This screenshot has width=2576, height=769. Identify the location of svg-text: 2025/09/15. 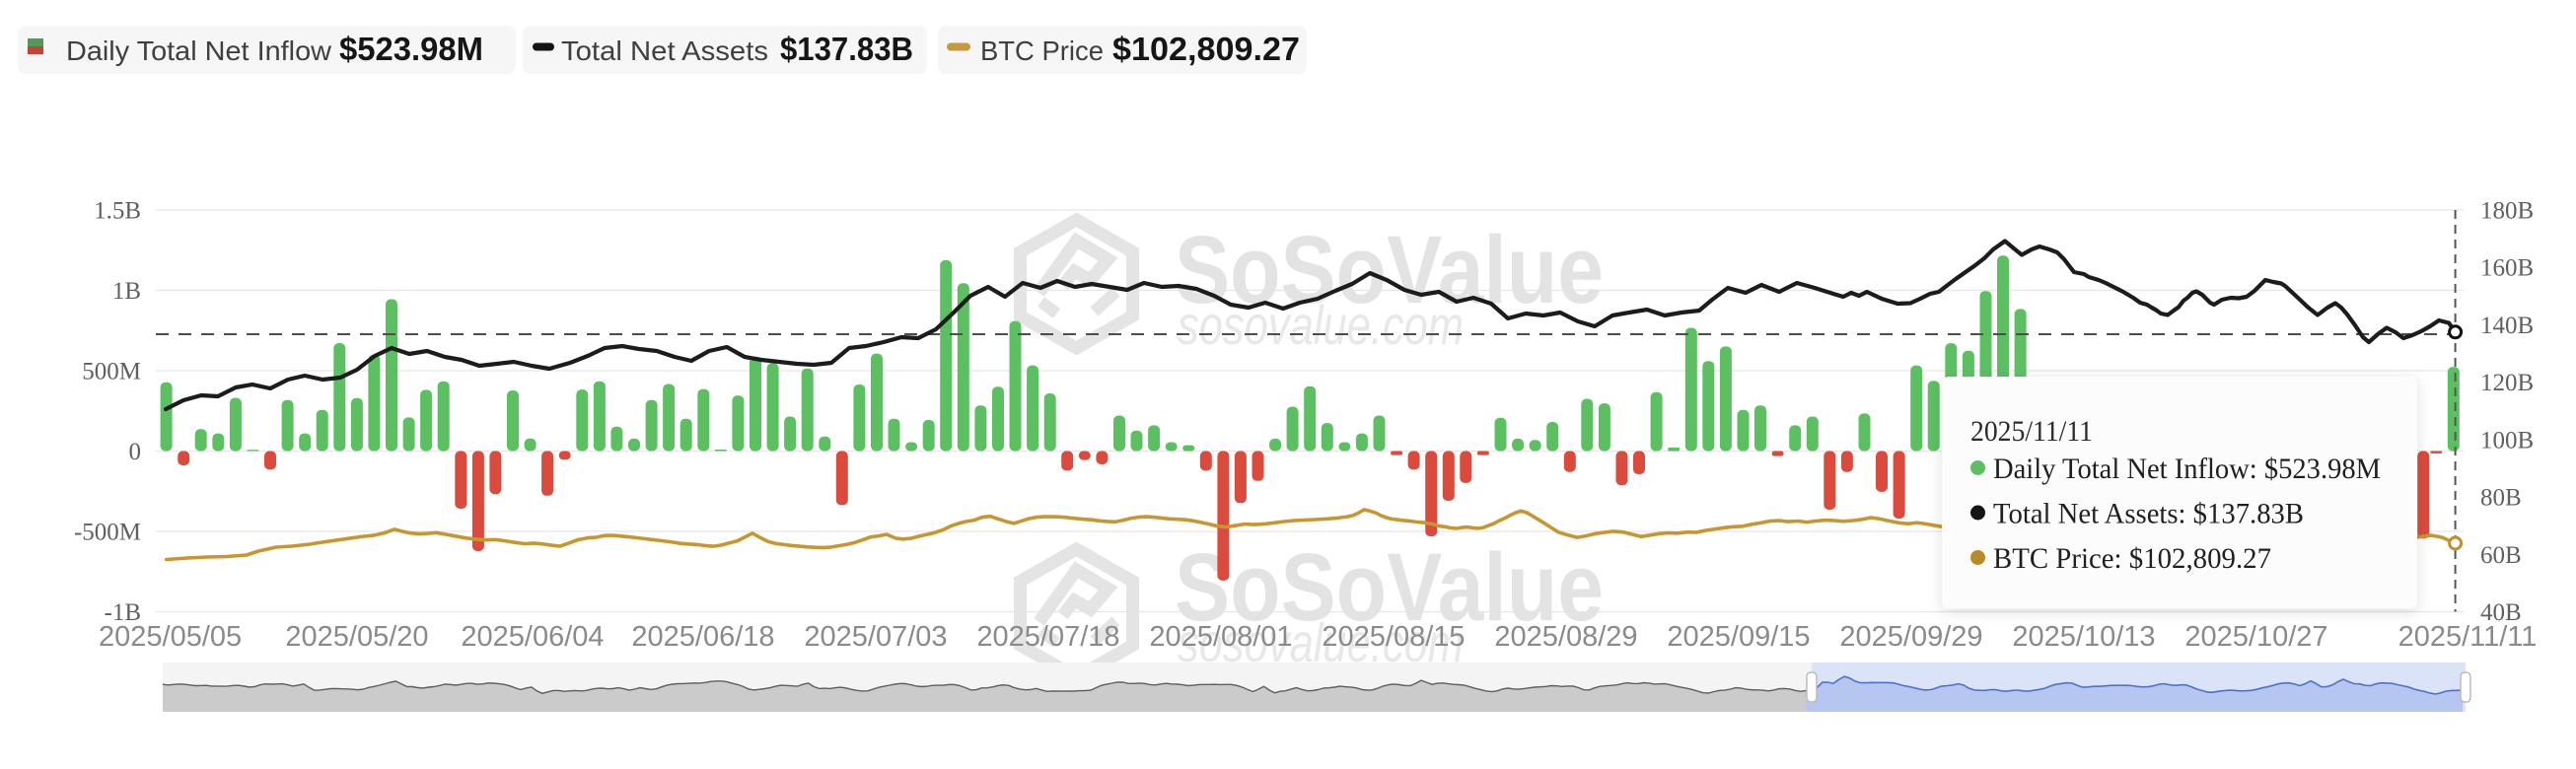
(1738, 637).